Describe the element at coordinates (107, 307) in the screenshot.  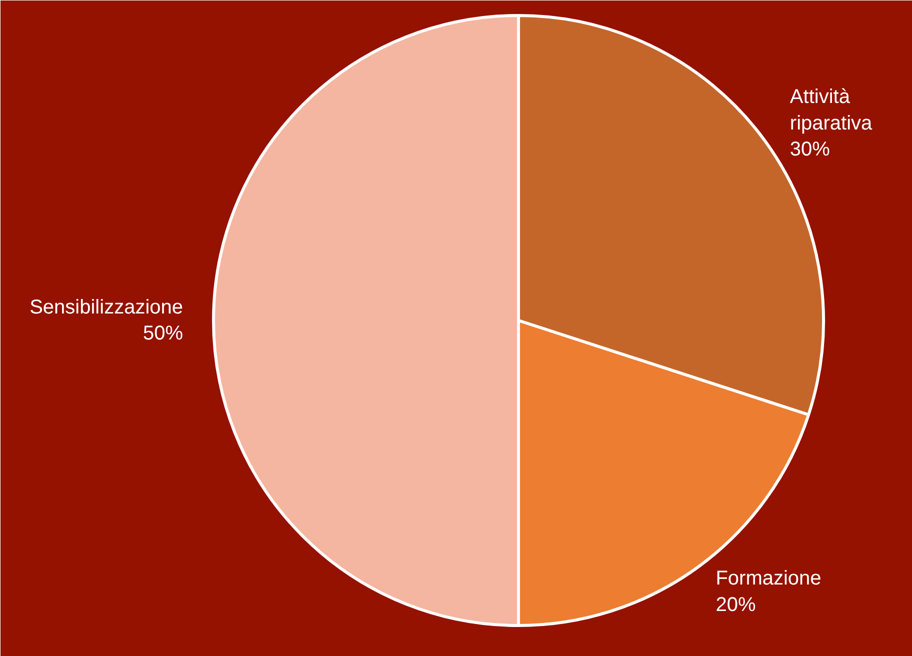
I see `slice-label: Sensibilizzazione` at that location.